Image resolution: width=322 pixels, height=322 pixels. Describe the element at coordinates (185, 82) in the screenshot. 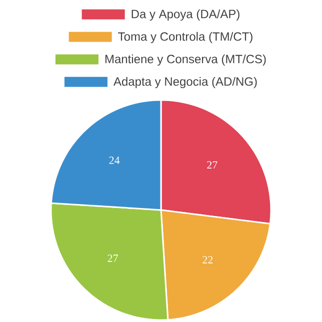

I see `legend-label: Adapta y Negocia (AD/NG)` at that location.